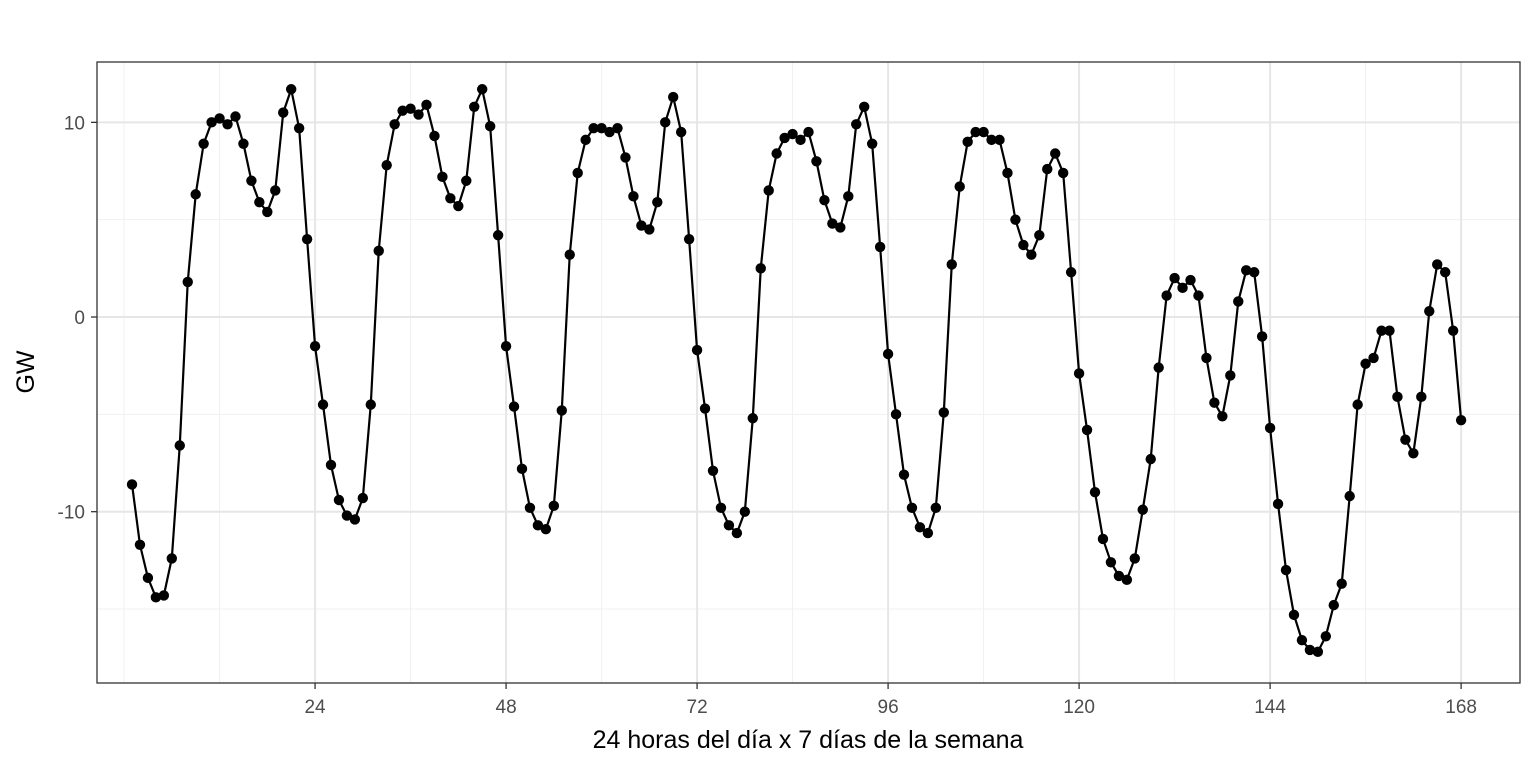  I want to click on x-tick-label: 96, so click(888, 707).